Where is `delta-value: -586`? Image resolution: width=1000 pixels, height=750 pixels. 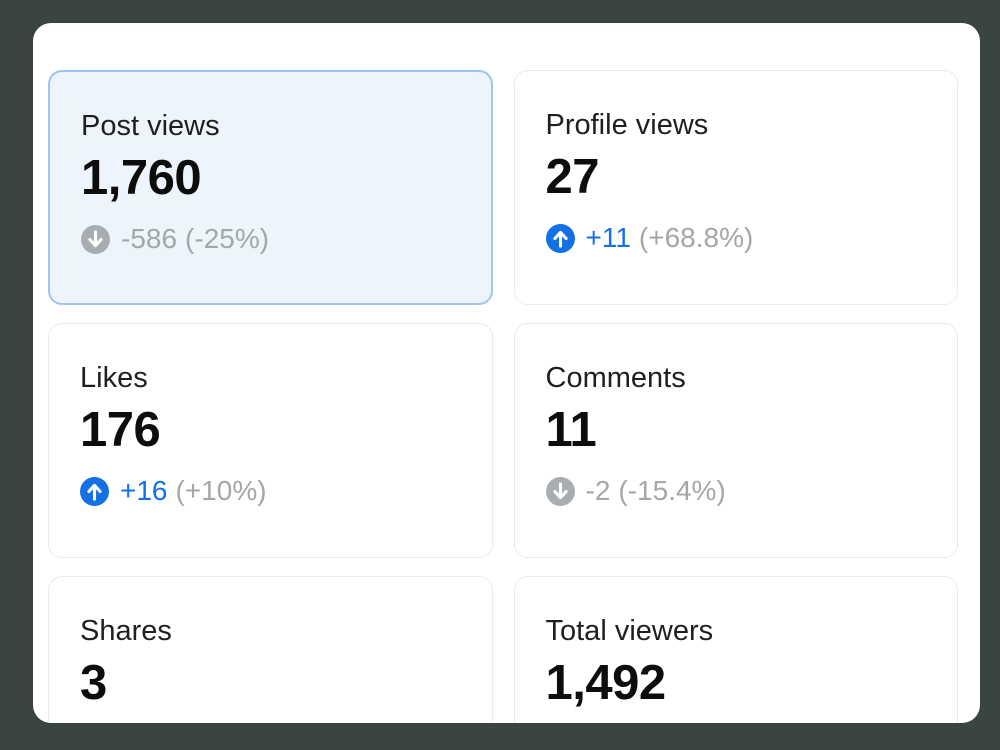 delta-value: -586 is located at coordinates (149, 239).